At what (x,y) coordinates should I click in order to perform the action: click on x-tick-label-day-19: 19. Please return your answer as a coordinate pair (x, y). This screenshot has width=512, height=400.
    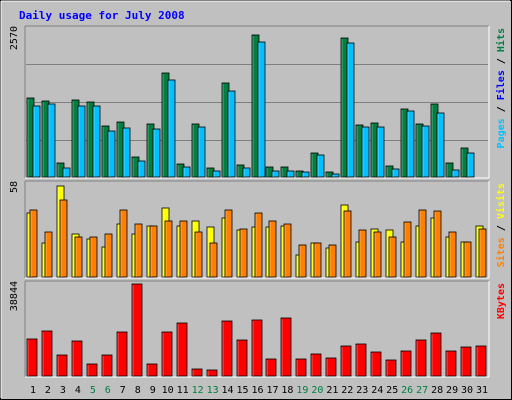
    Looking at the image, I should click on (302, 390).